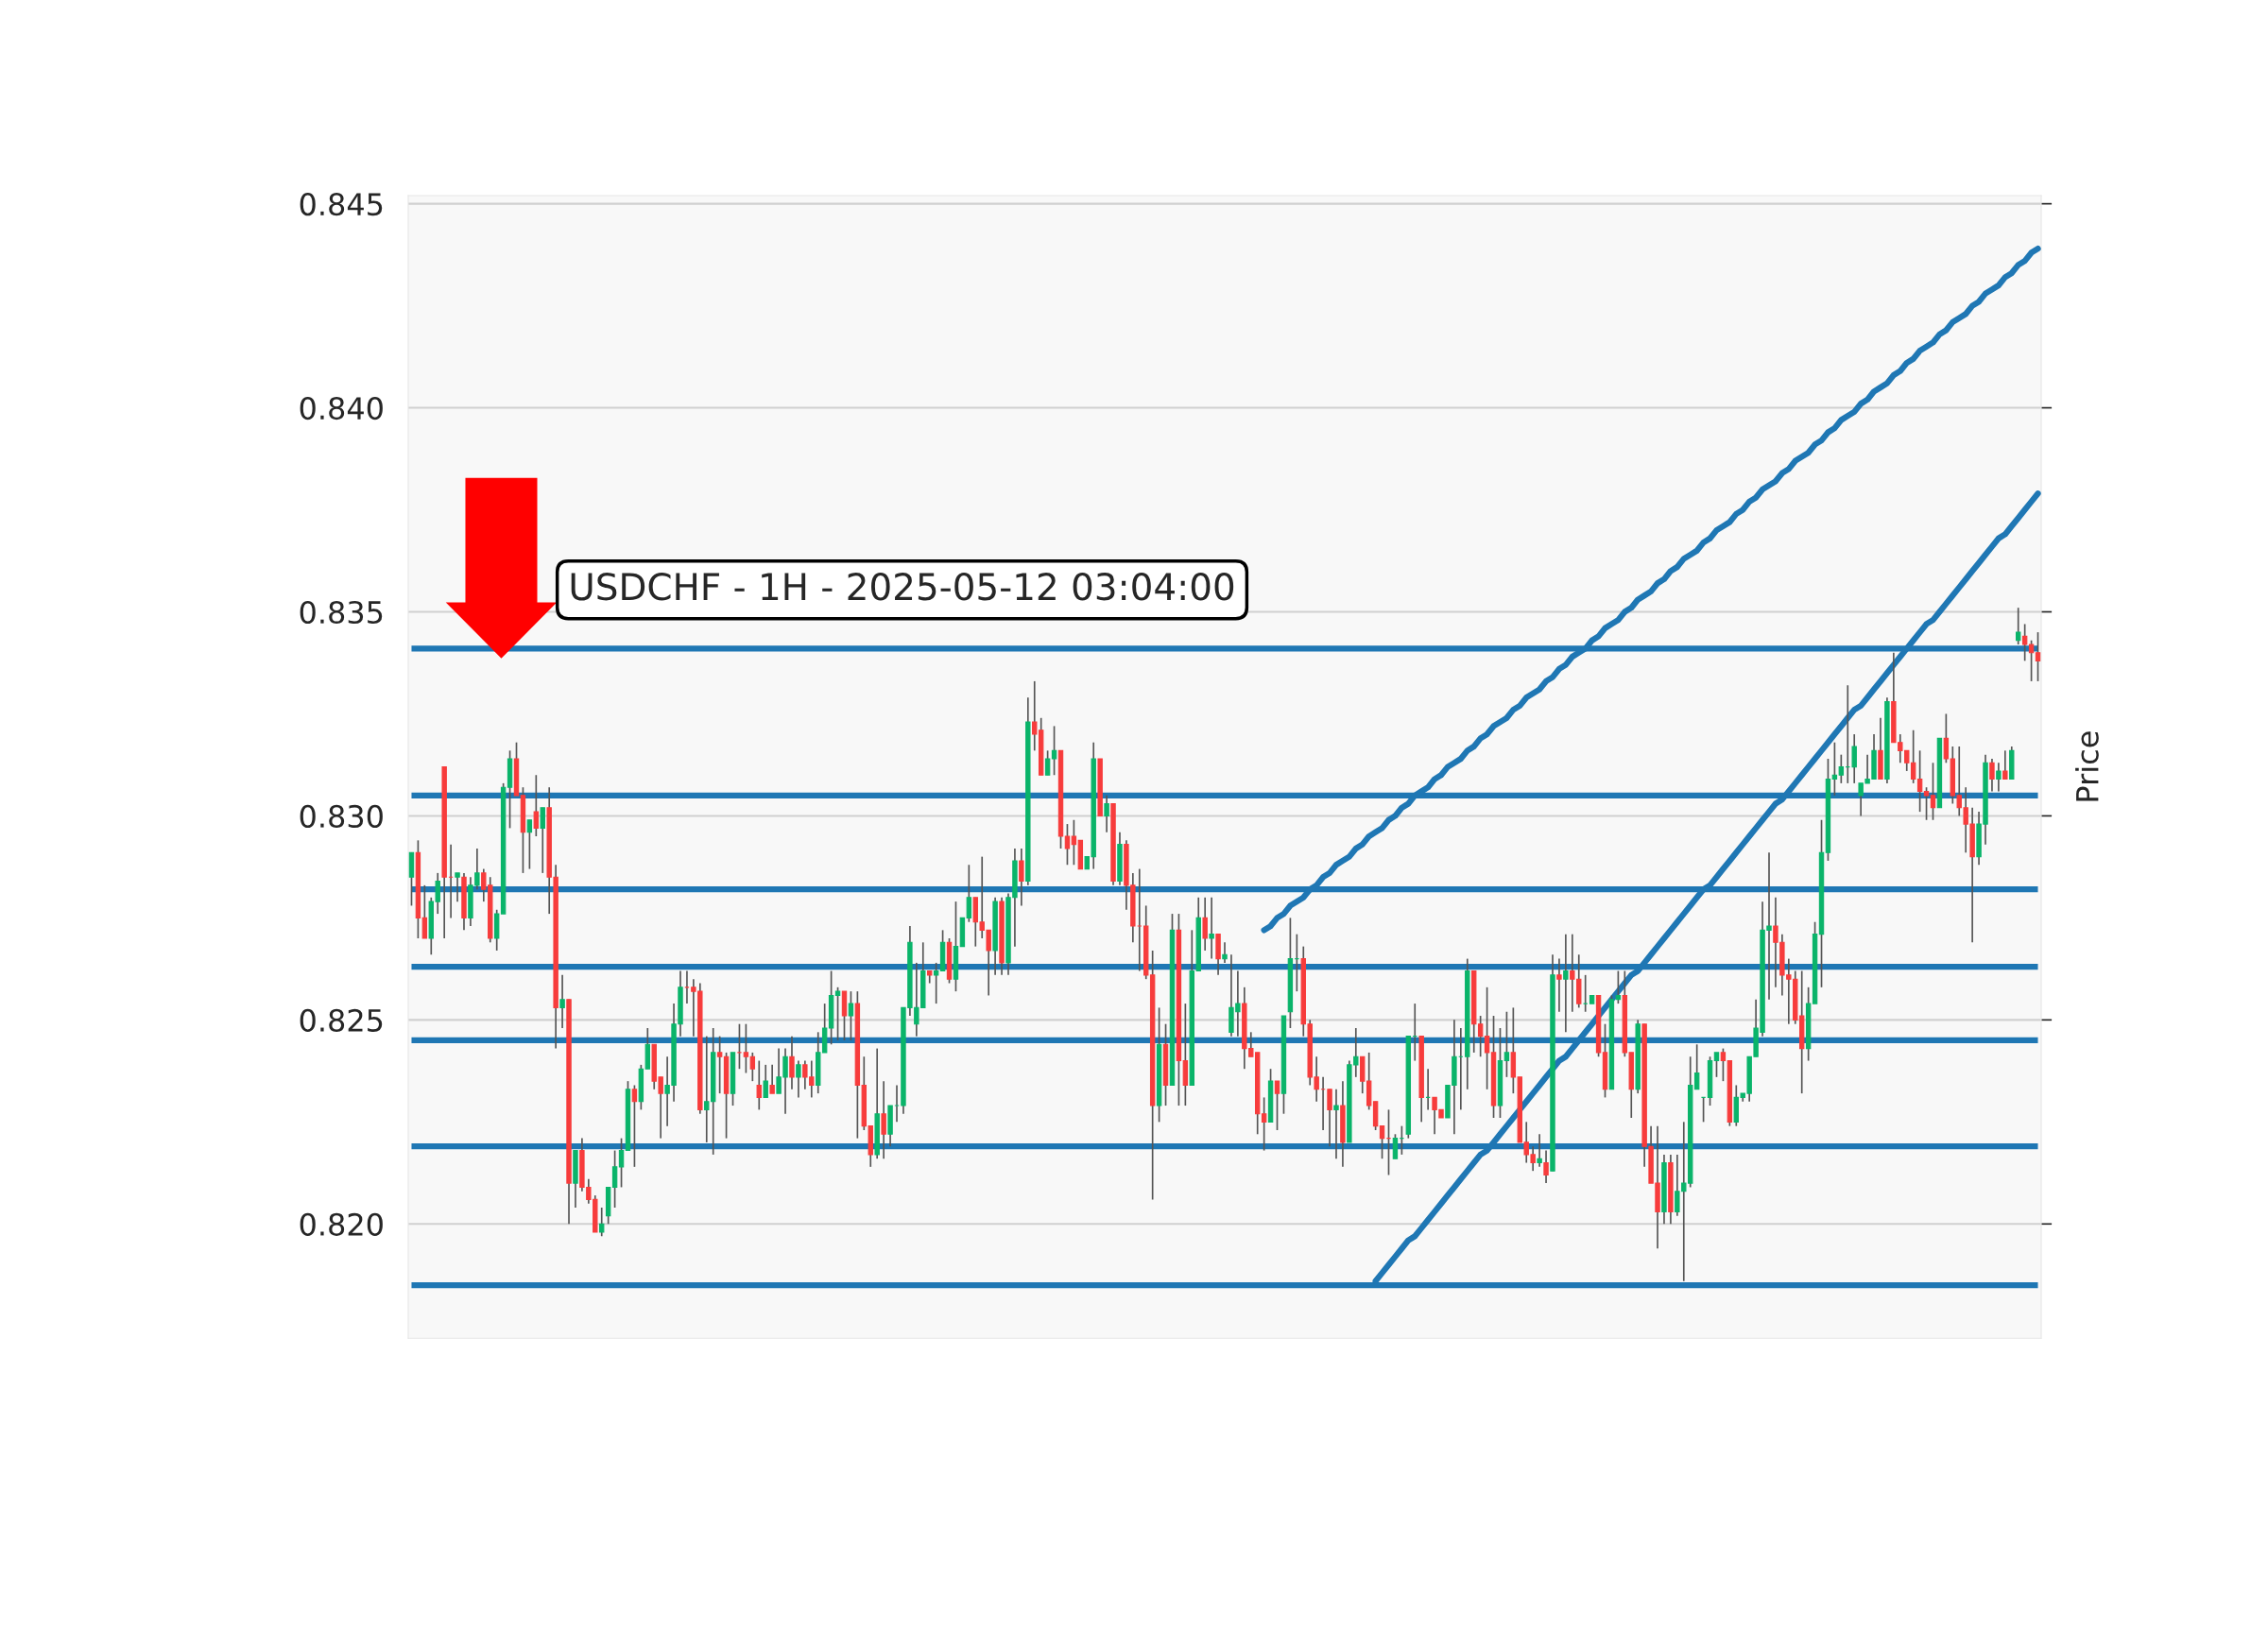 This screenshot has height=1630, width=2268. Describe the element at coordinates (341, 1020) in the screenshot. I see `y-tick-label: 0.825` at that location.